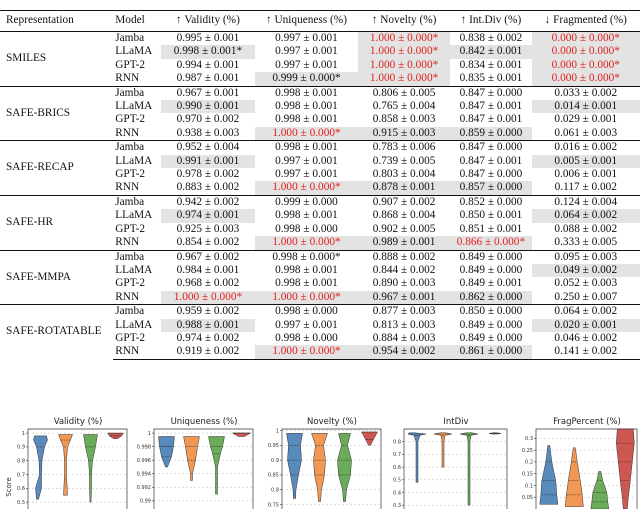  Describe the element at coordinates (145, 502) in the screenshot. I see `y-tick-label: 0.99` at that location.